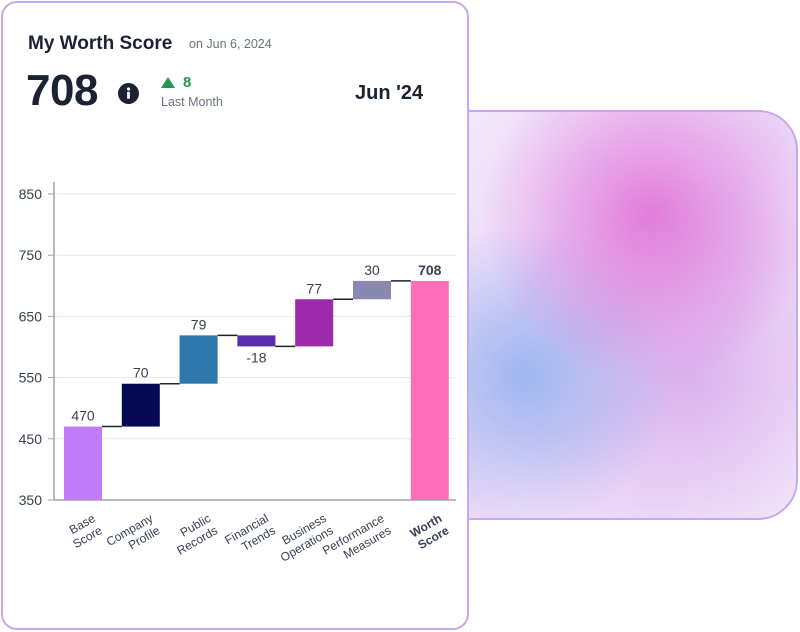  Describe the element at coordinates (31, 378) in the screenshot. I see `y-tick-label: 550` at that location.